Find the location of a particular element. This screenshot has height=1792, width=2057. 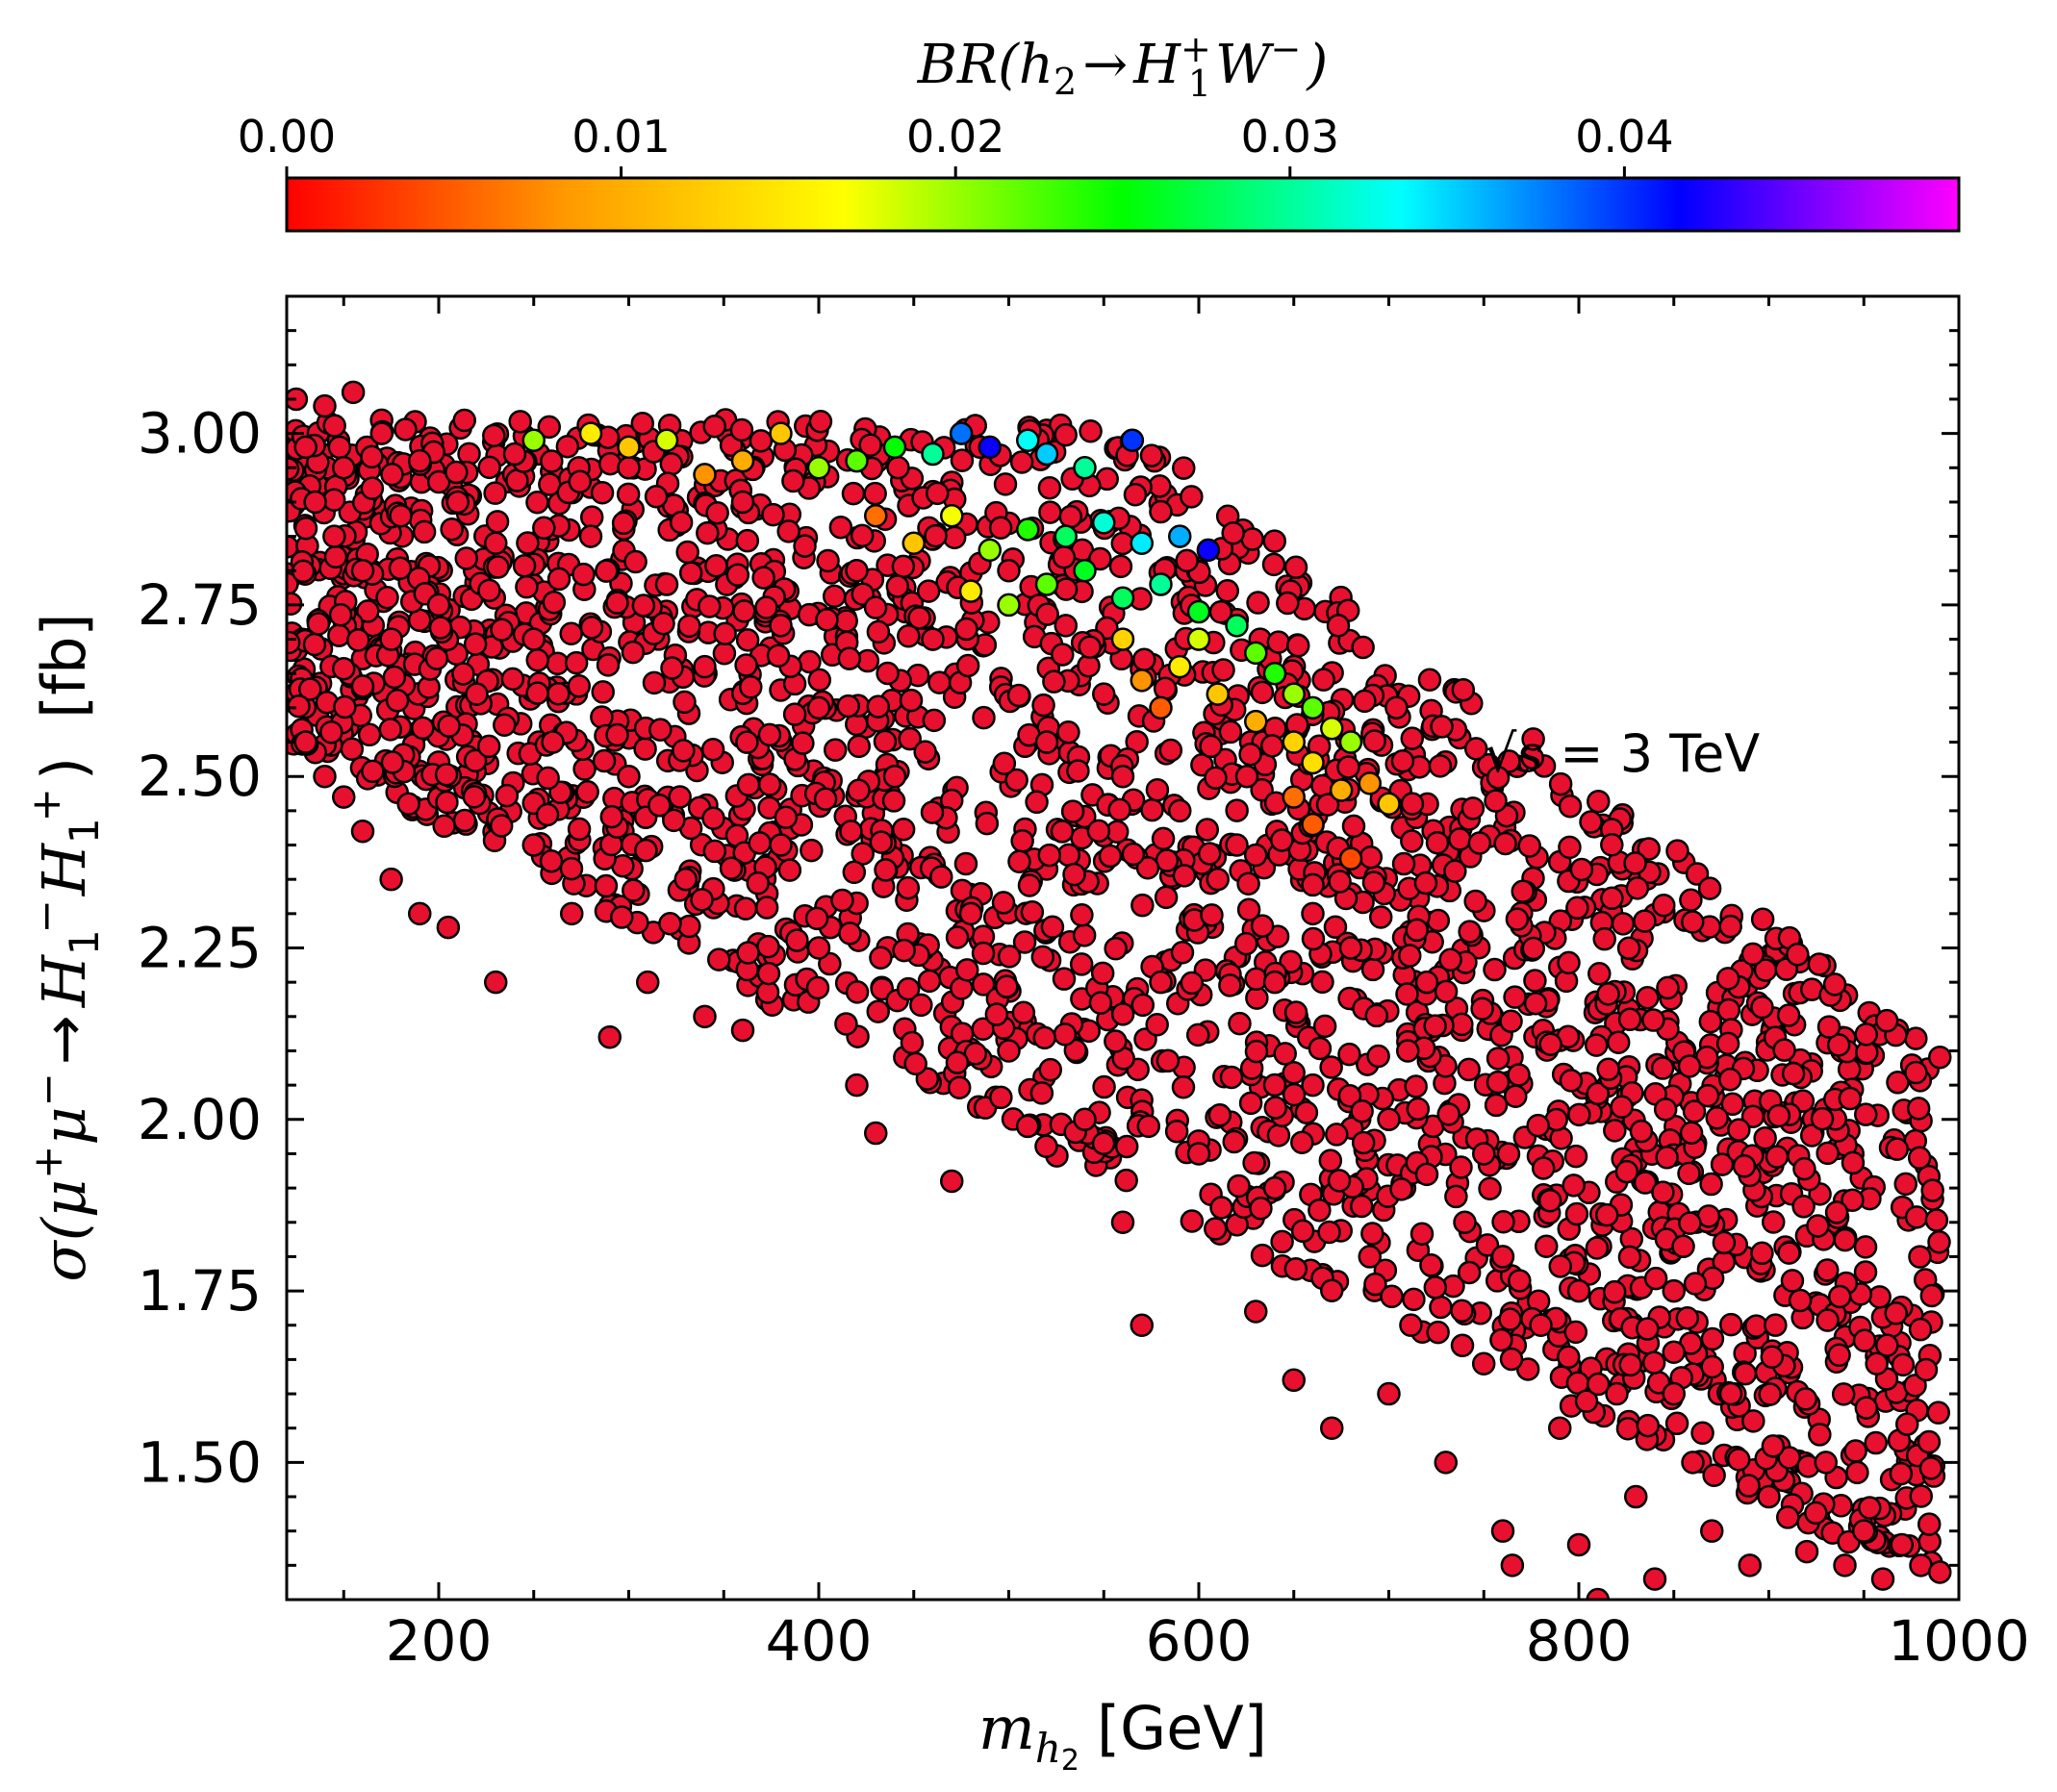

colorbar-label-h: h is located at coordinates (1036, 65).